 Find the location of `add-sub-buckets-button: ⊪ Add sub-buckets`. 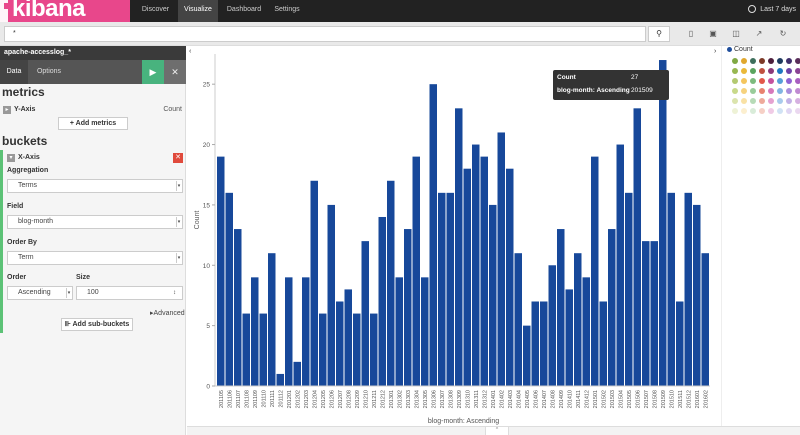

add-sub-buckets-button: ⊪ Add sub-buckets is located at coordinates (97, 324).